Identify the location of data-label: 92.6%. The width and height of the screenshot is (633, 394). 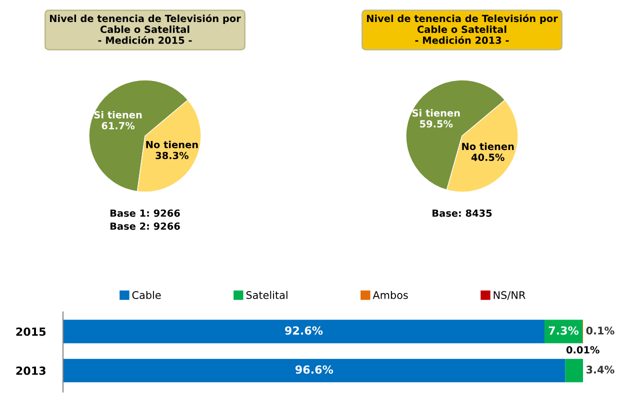
(304, 330).